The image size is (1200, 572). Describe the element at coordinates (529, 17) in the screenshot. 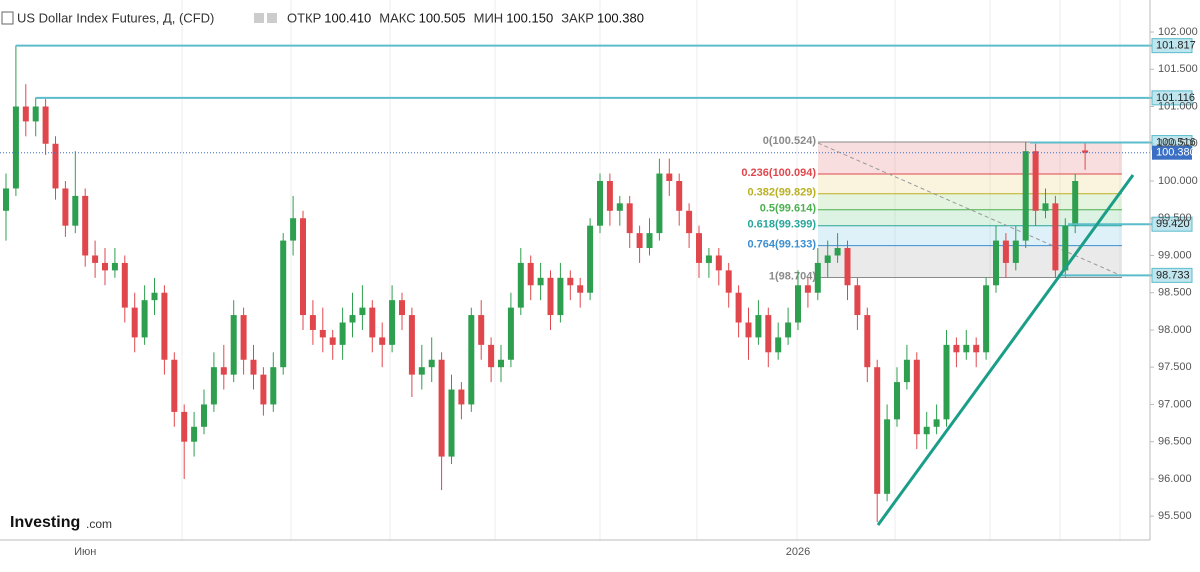

I see `stat-value: 100.150` at that location.